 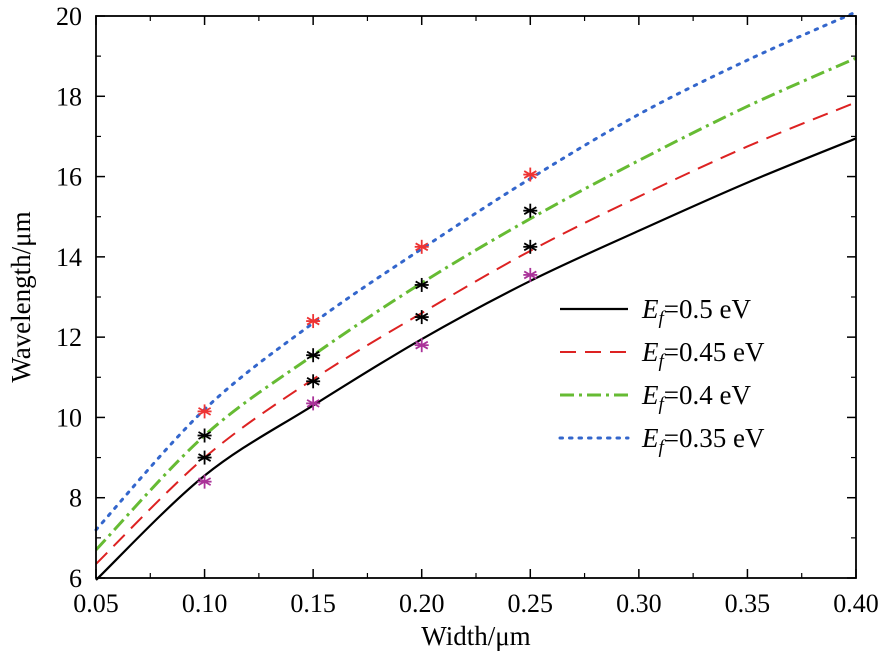 I want to click on y-tick-label: 16, so click(x=69, y=177).